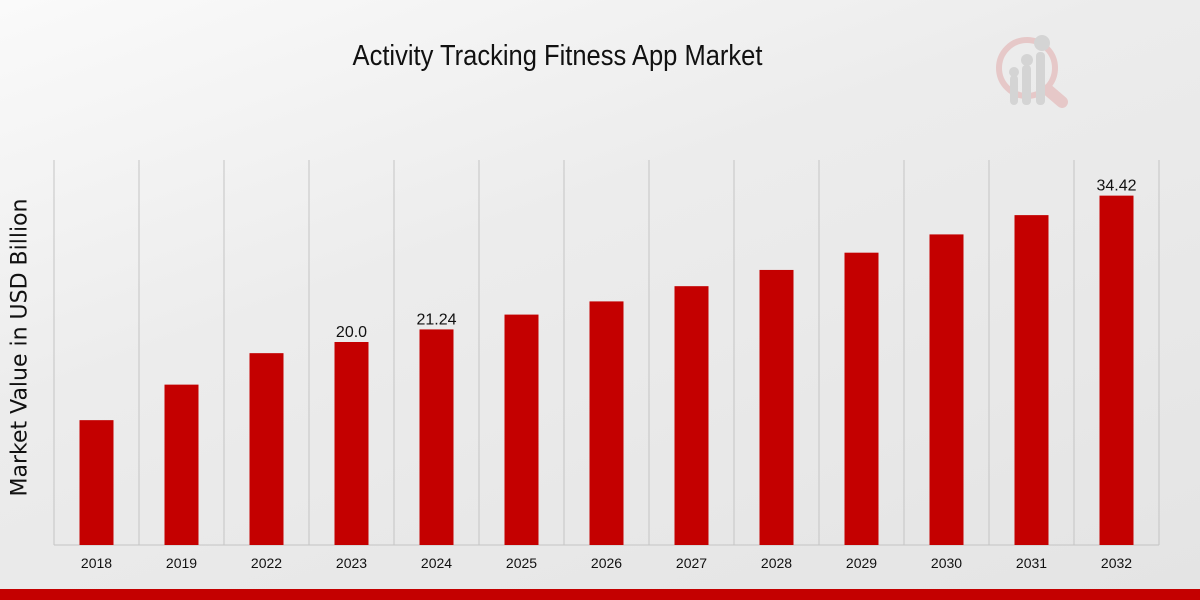 The image size is (1200, 600). I want to click on bar-2019, so click(181, 464).